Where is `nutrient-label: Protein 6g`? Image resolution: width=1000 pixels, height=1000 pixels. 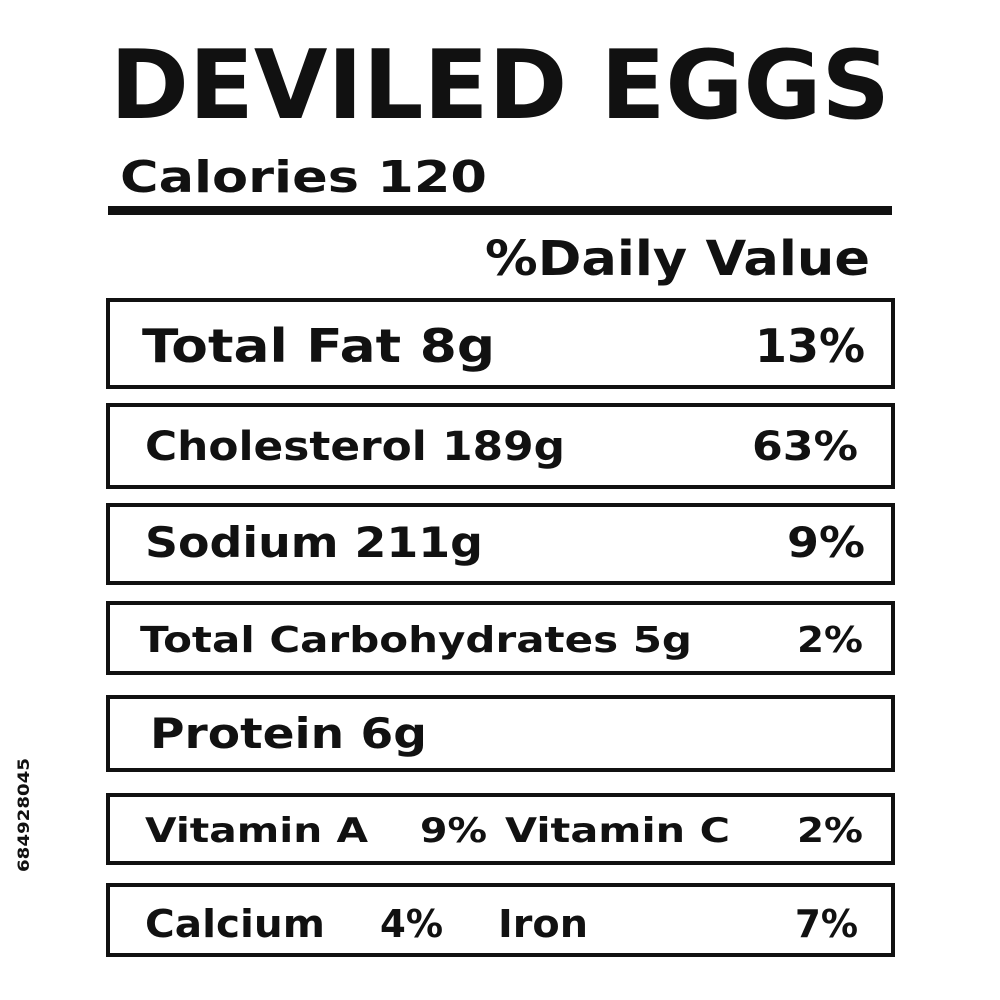 nutrient-label: Protein 6g is located at coordinates (288, 733).